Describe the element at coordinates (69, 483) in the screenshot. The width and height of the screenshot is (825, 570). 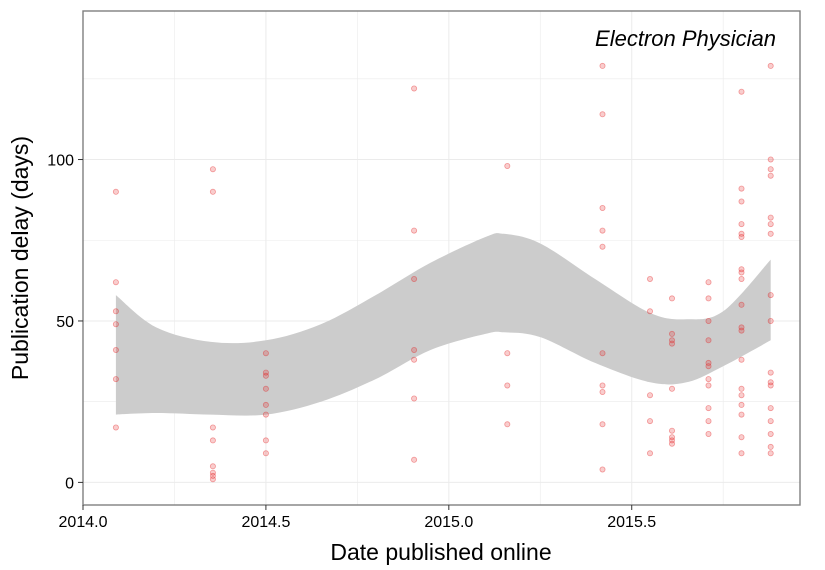
I see `y-tick-label: 0` at that location.